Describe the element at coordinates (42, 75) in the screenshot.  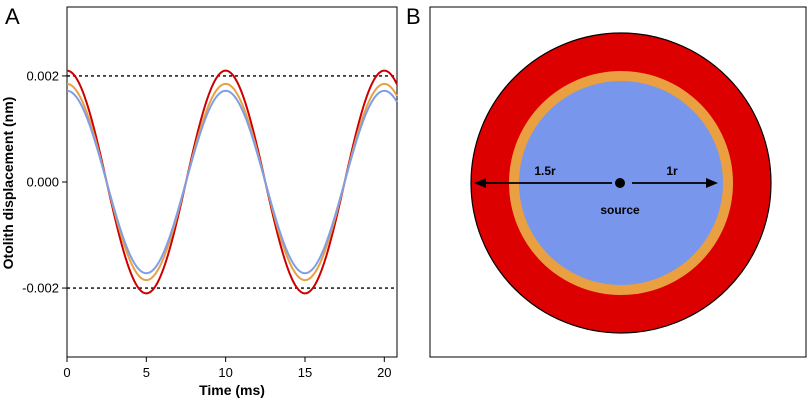
I see `y-tick-label-0: 0.002` at that location.